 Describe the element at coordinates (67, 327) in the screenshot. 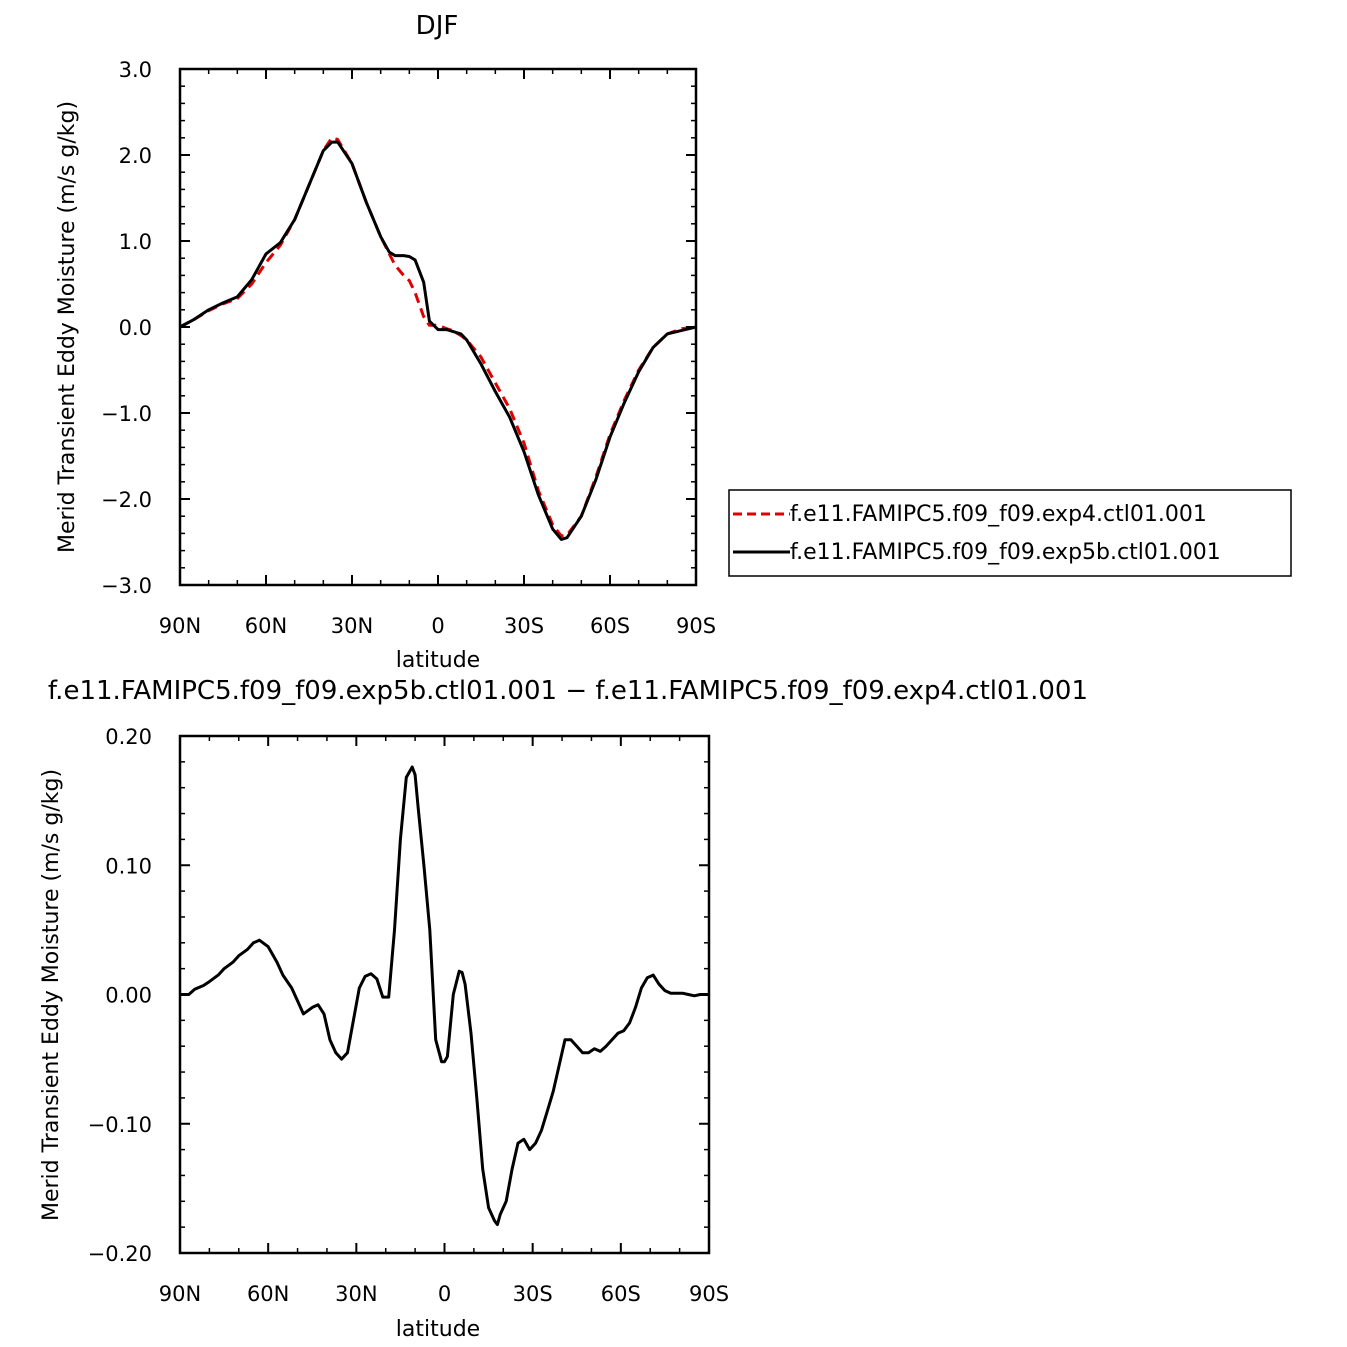

I see `panel1-y-axis-label: Merid Transient Eddy Moisture (m/s g/kg)` at that location.